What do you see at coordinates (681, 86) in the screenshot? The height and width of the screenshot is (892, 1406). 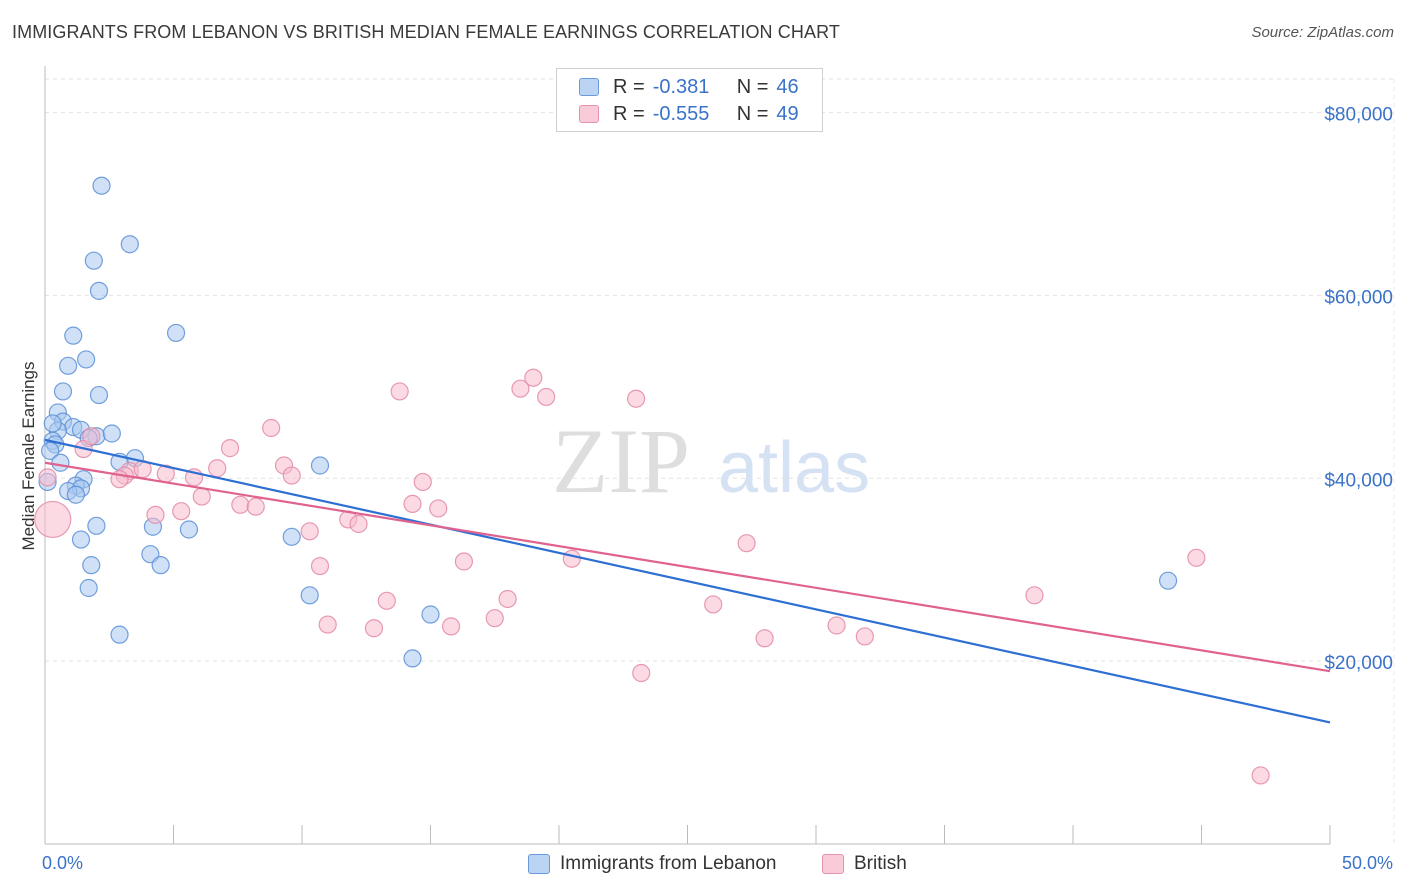 I see `legend-r-value: -0.381` at bounding box center [681, 86].